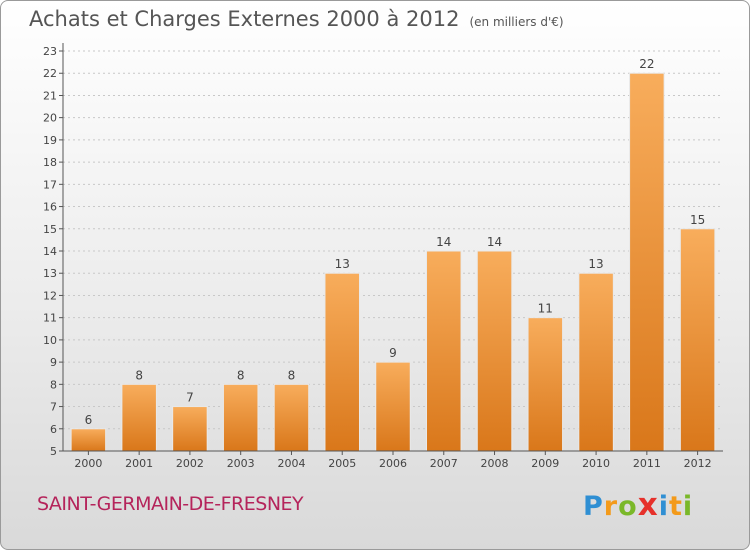 The image size is (750, 550). Describe the element at coordinates (244, 19) in the screenshot. I see `chart-title-text: Achats et Charges Externes 2000 à 2012` at that location.